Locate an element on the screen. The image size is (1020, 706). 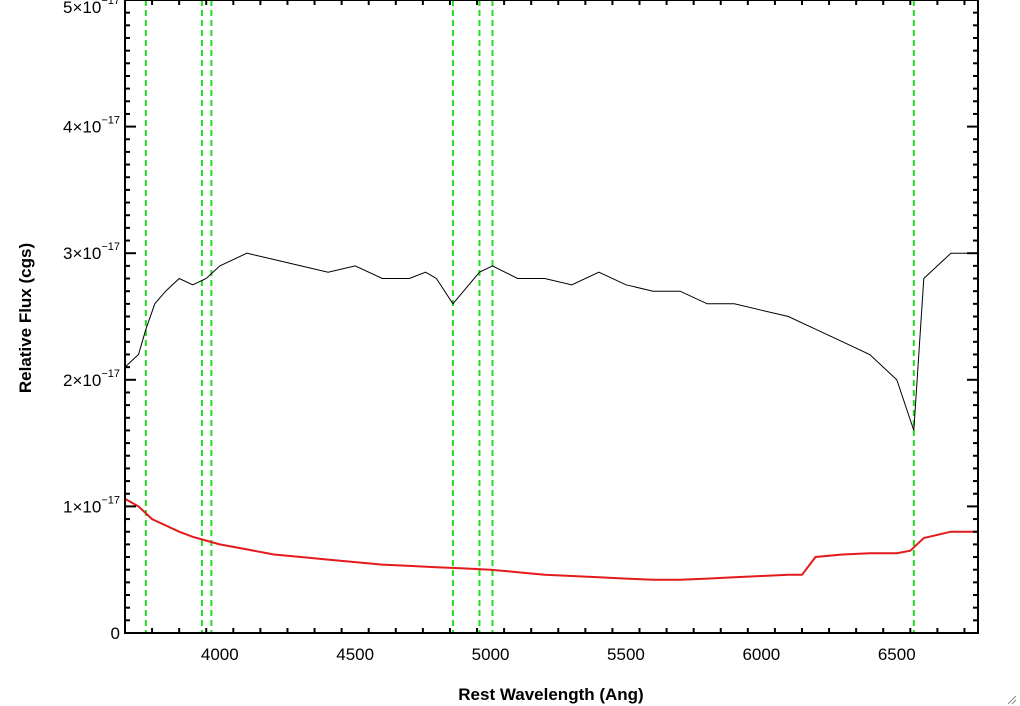
x-tick-label: 4500 is located at coordinates (355, 654).